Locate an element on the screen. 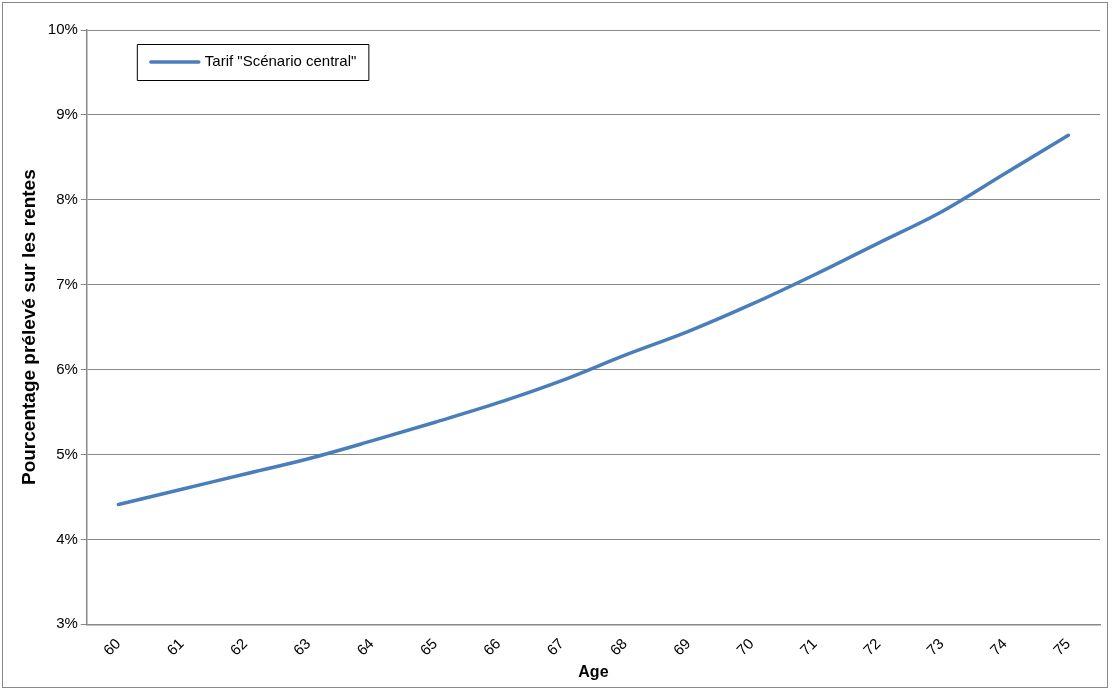  x-tick-label: 70 is located at coordinates (744, 646).